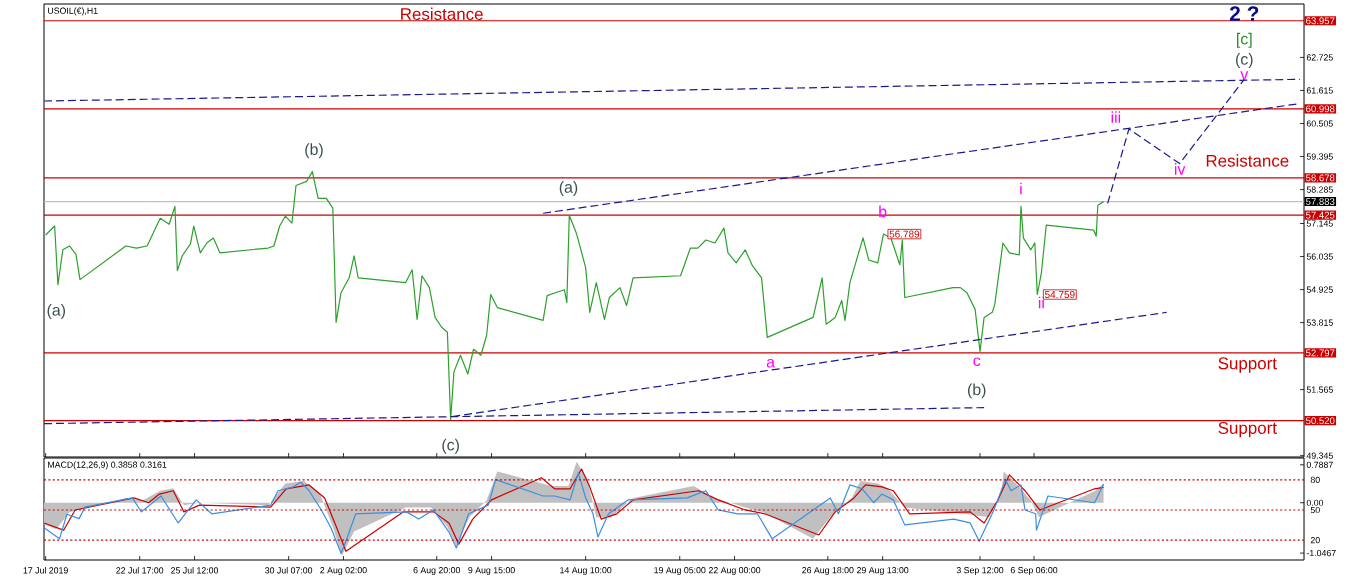  Describe the element at coordinates (1315, 502) in the screenshot. I see `y-tick-label: 0.00` at that location.